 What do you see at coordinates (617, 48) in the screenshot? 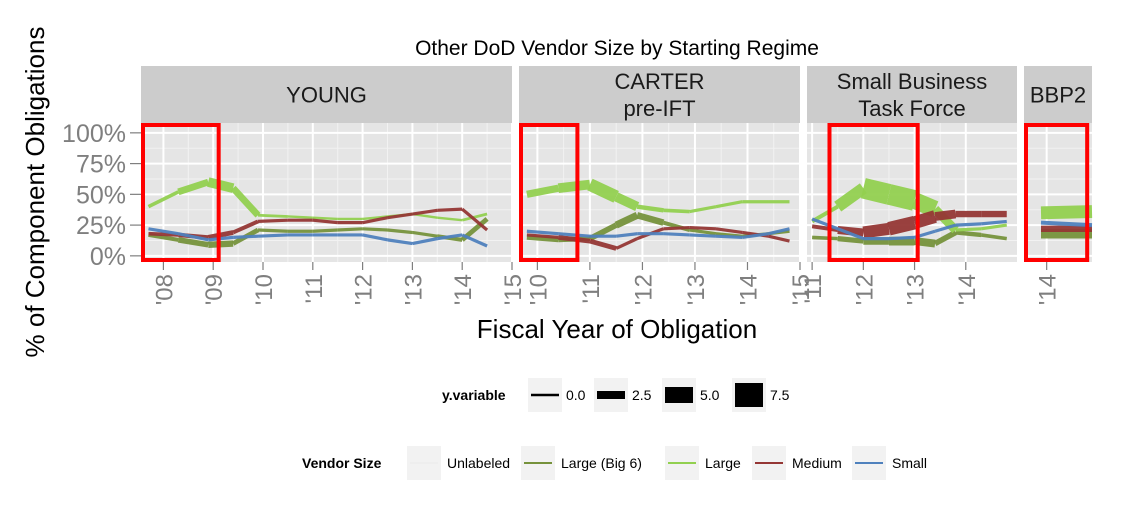
I see `chart-title: Other DoD Vendor Size by Starting Regime` at bounding box center [617, 48].